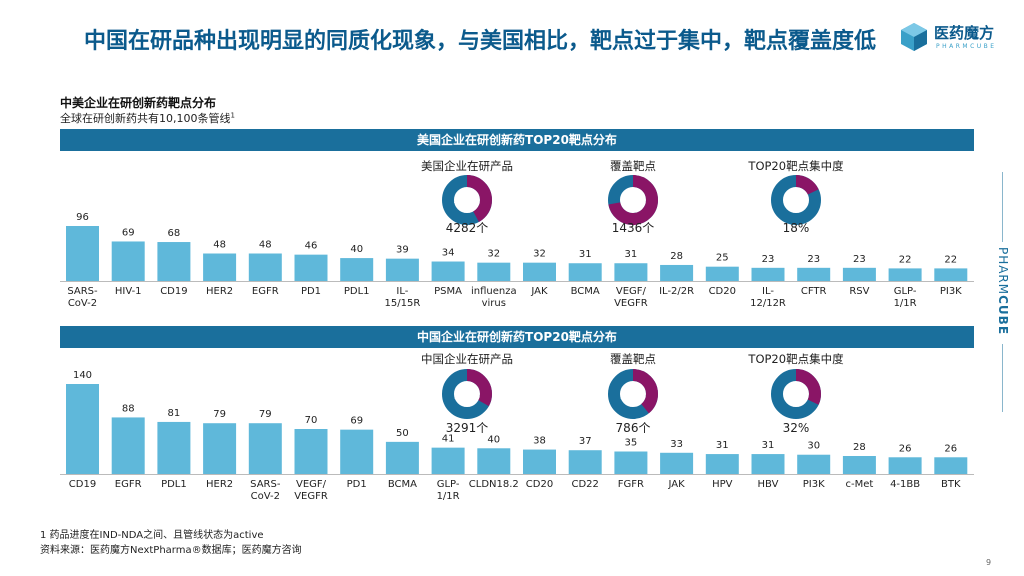 The image size is (1024, 576). What do you see at coordinates (633, 393) in the screenshot?
I see `donut-chart: 覆盖靶点 39% 786个` at bounding box center [633, 393].